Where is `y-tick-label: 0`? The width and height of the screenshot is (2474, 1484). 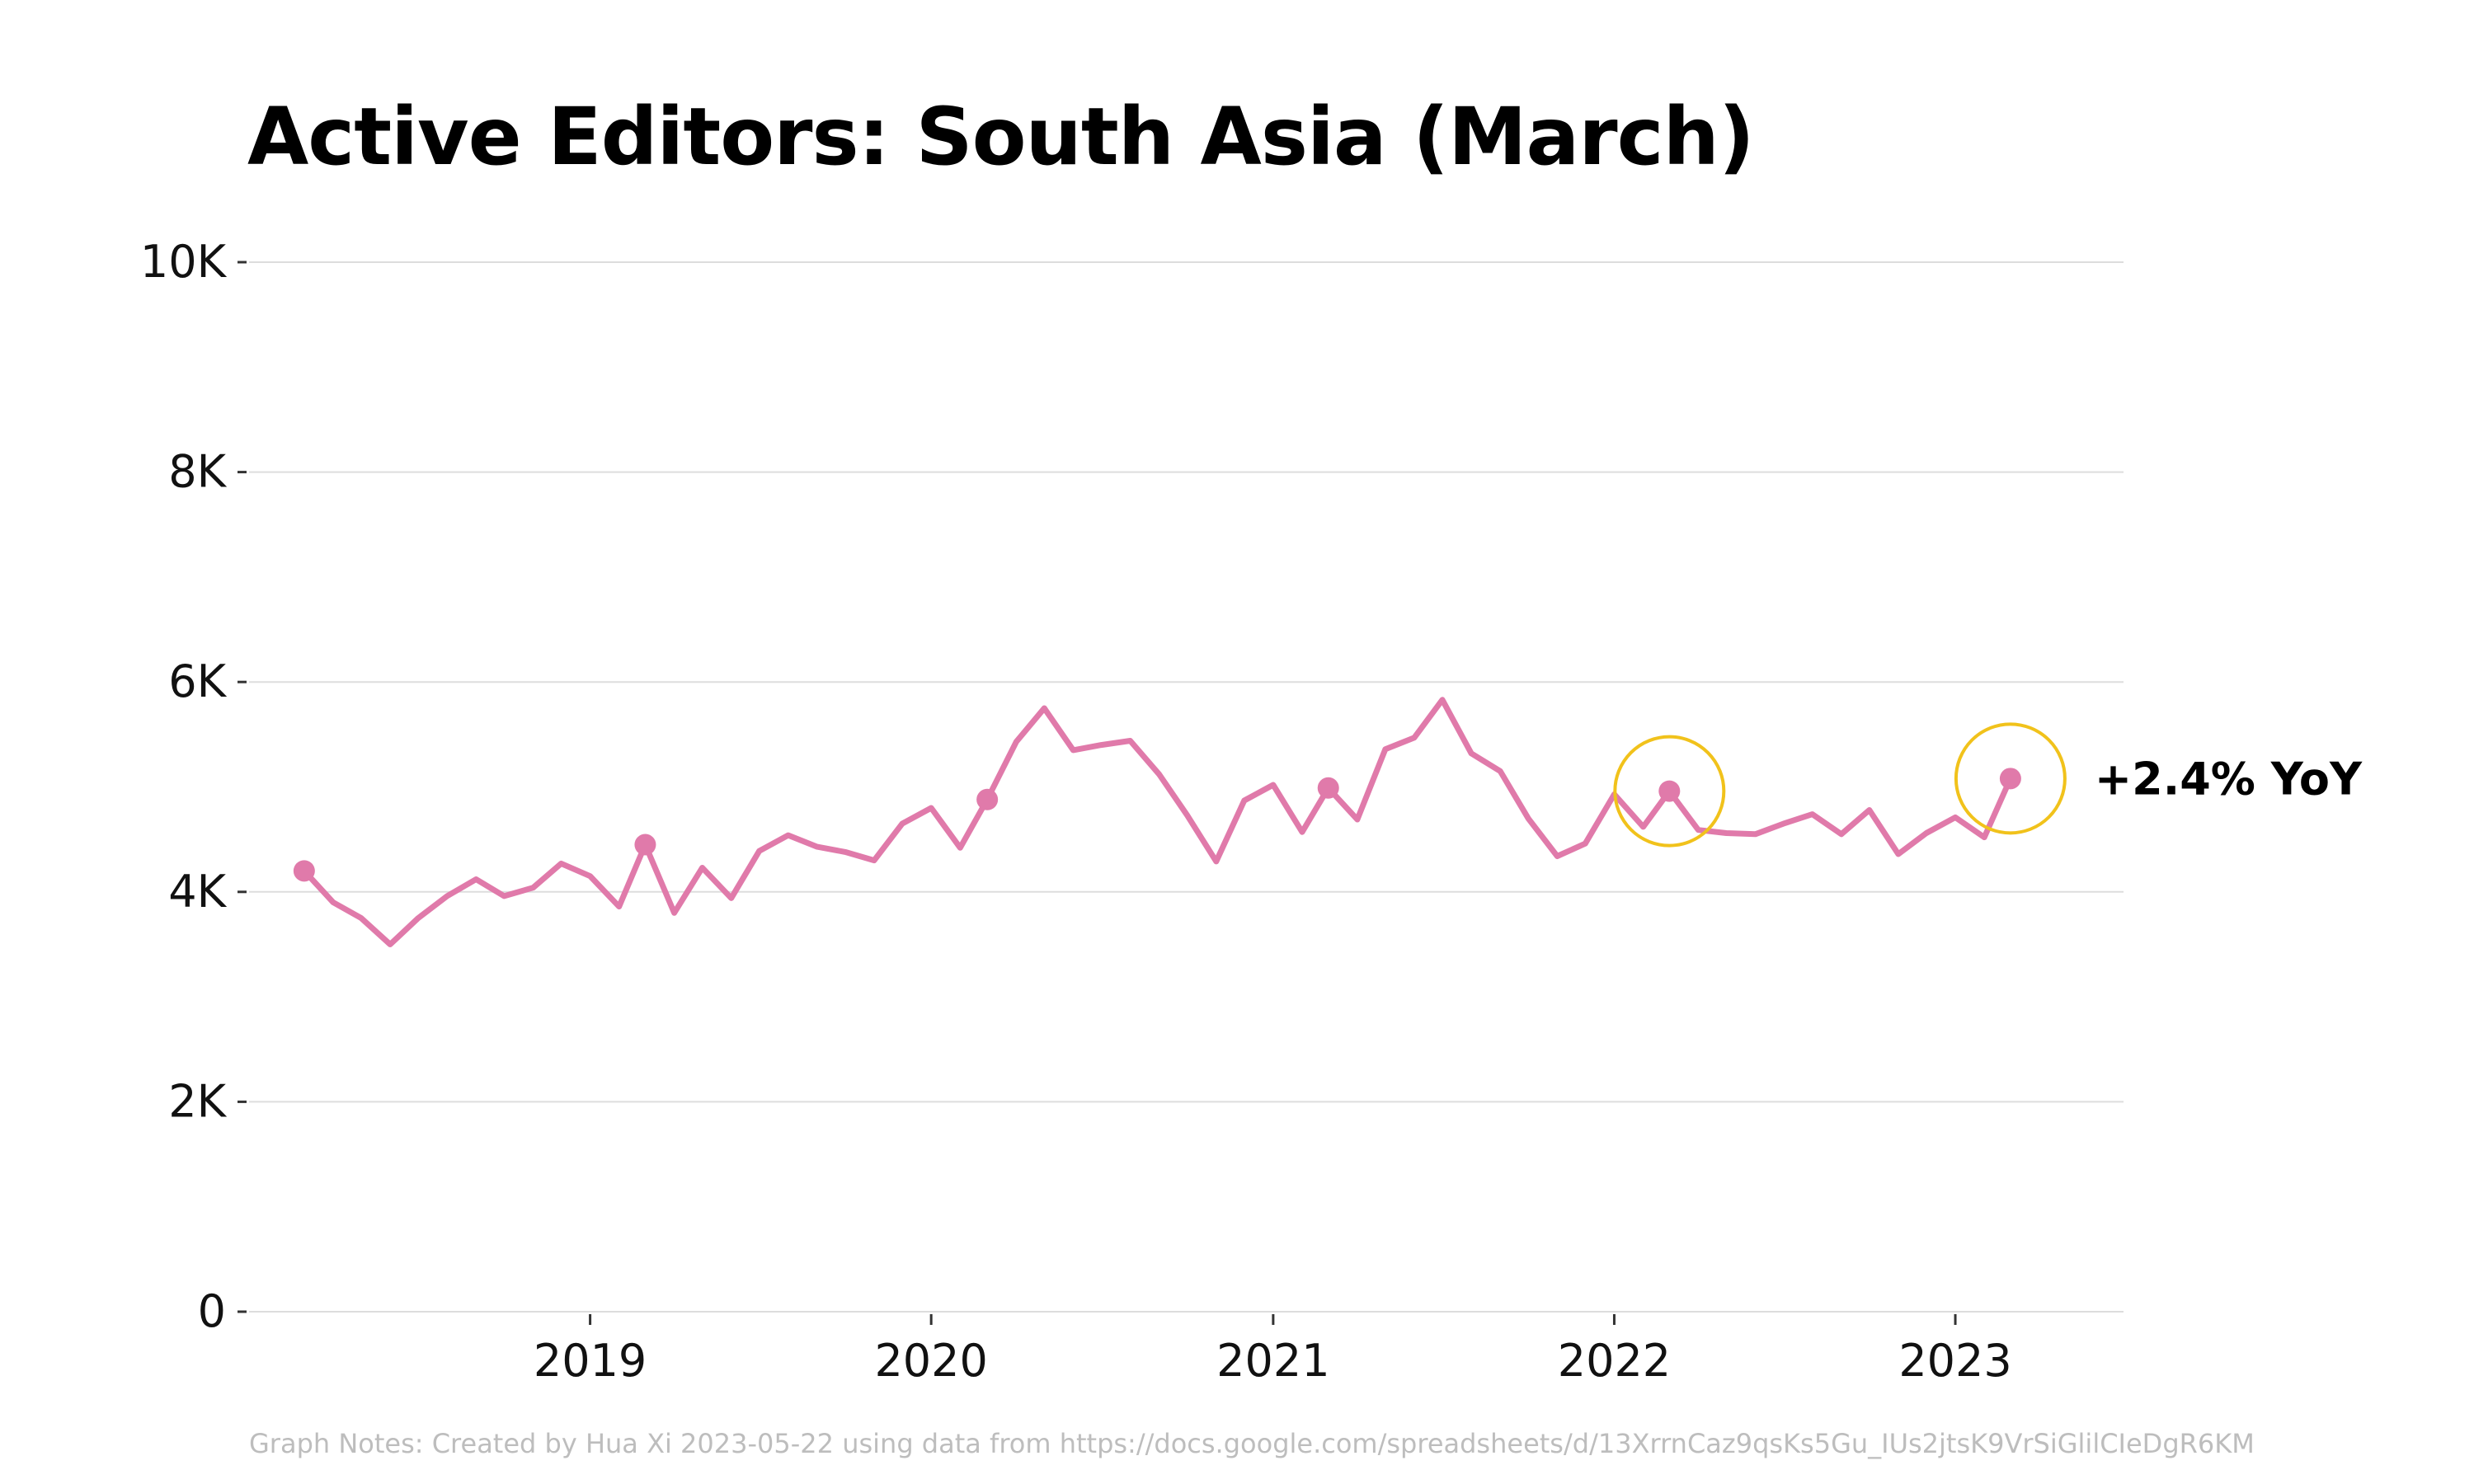 y-tick-label: 0 is located at coordinates (212, 1311).